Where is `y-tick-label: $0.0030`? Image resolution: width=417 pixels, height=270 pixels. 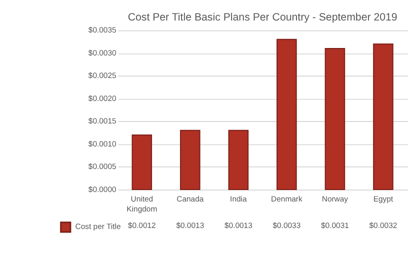
y-tick-label: $0.0030 is located at coordinates (102, 53).